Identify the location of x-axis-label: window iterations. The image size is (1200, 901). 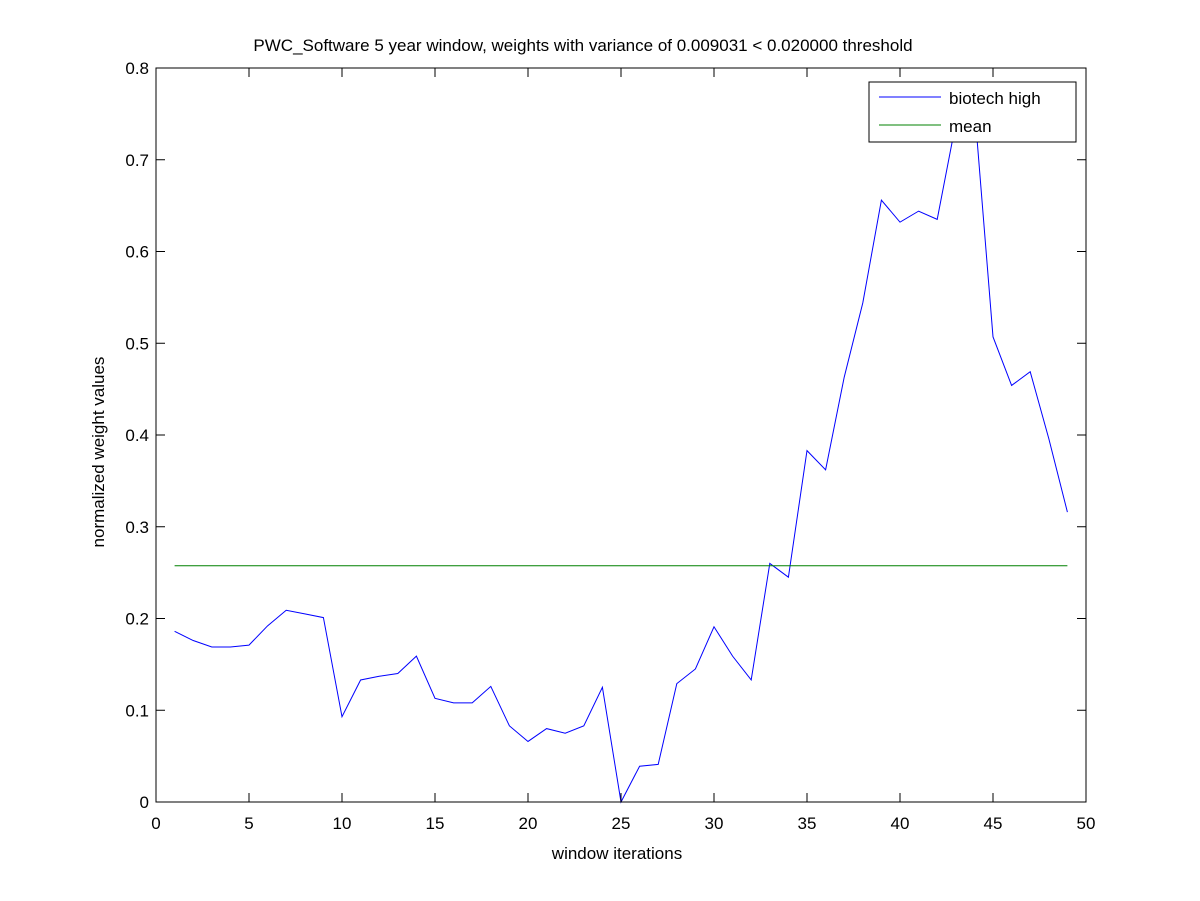
(616, 853).